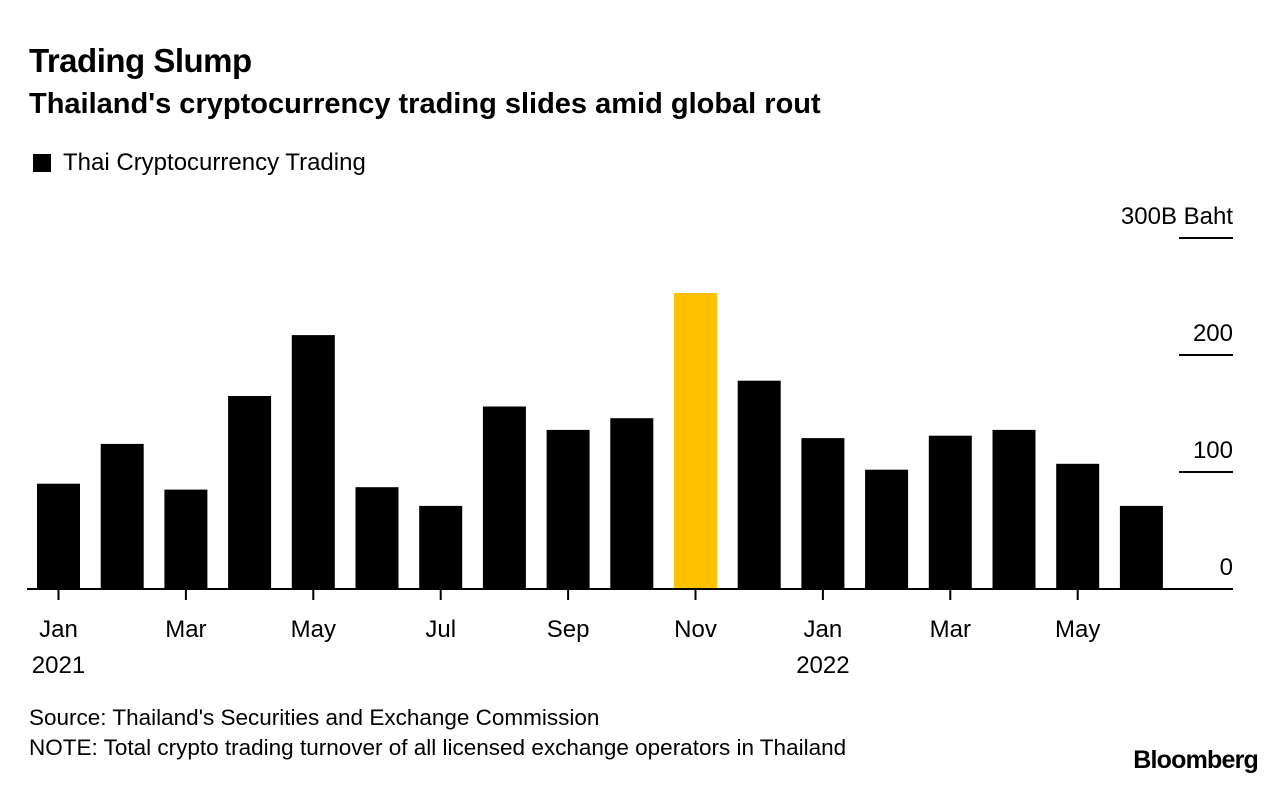 Image resolution: width=1286 pixels, height=786 pixels. What do you see at coordinates (1177, 392) in the screenshot?
I see `y-axis: 0 100 200 300B Baht` at bounding box center [1177, 392].